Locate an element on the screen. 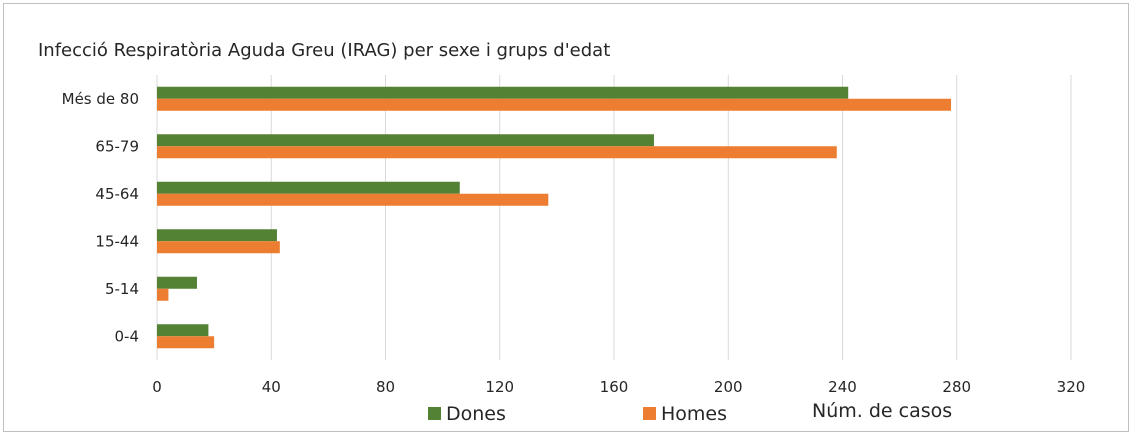 The image size is (1136, 437). legend-swatch-dones is located at coordinates (434, 413).